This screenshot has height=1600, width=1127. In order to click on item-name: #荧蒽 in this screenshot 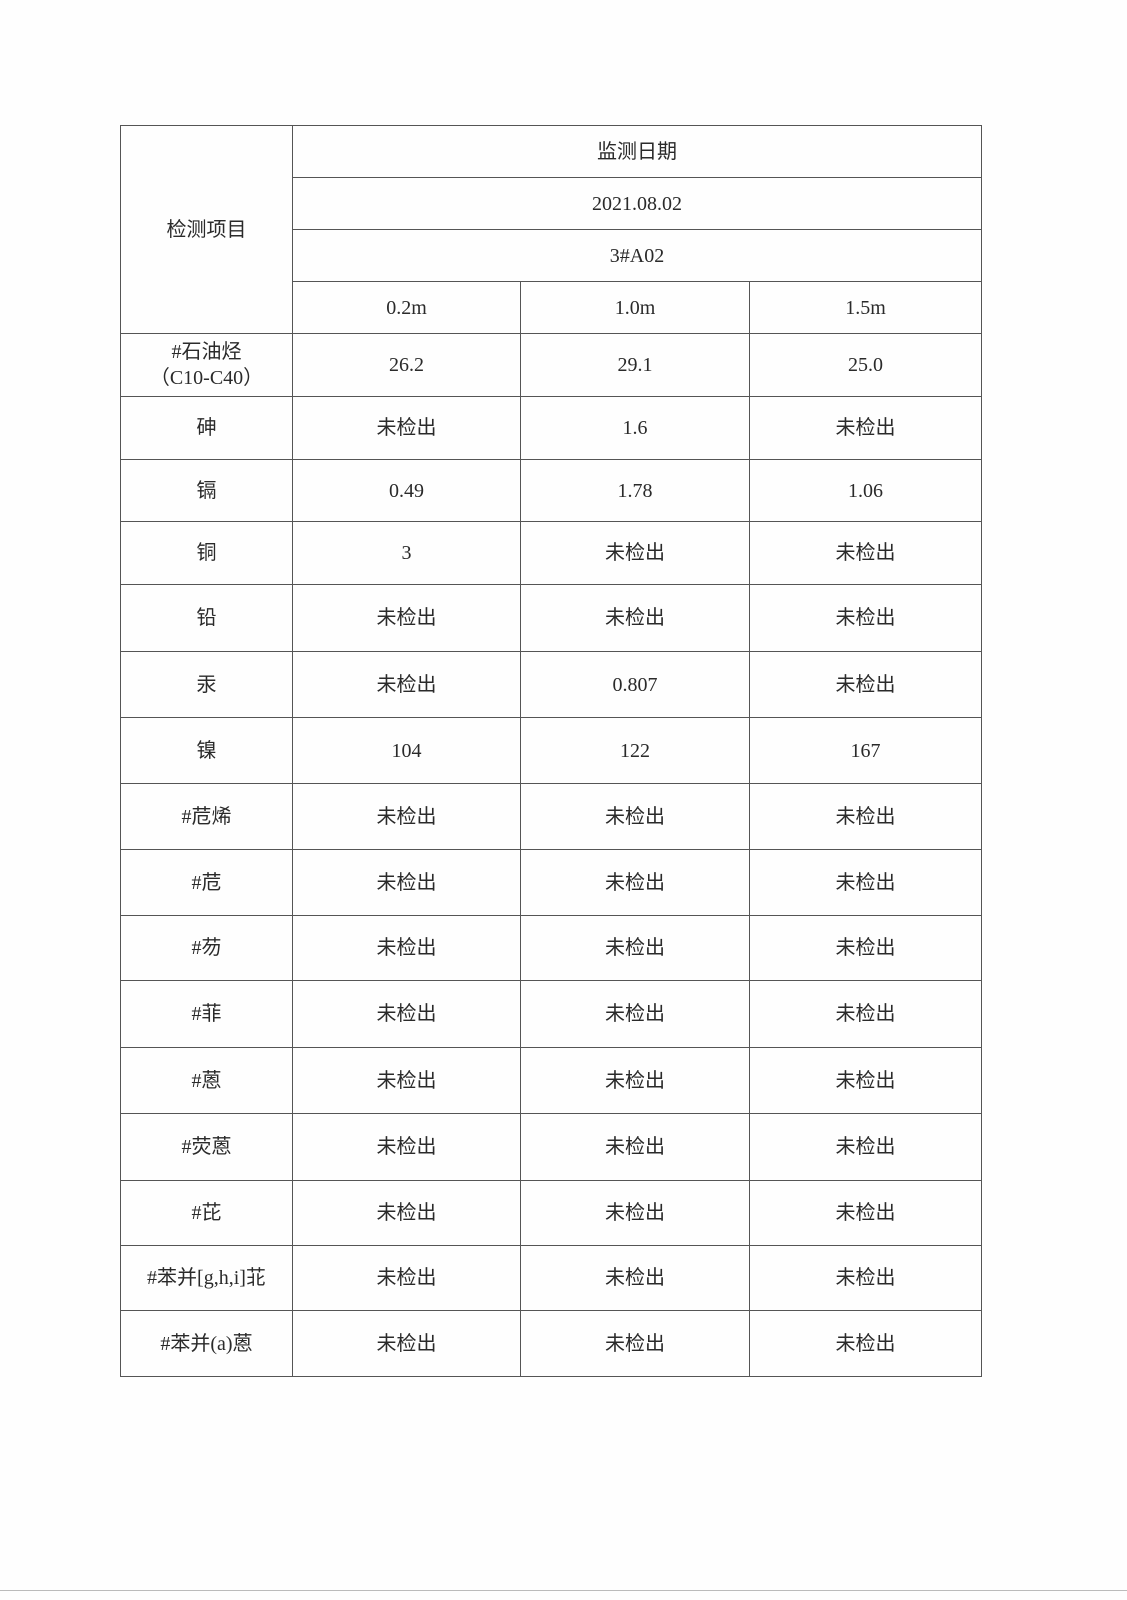, I will do `click(206, 1147)`.